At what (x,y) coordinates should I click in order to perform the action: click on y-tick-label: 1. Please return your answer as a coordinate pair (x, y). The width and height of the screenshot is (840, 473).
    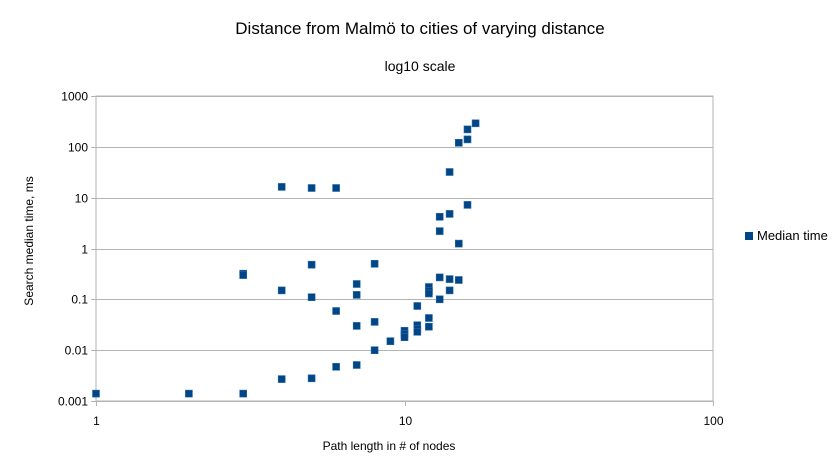
    Looking at the image, I should click on (84, 250).